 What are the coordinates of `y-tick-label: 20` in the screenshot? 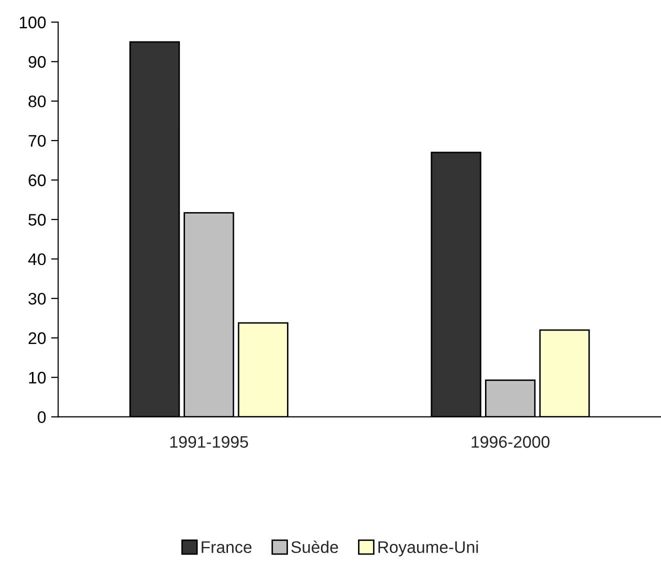 It's located at (37, 338).